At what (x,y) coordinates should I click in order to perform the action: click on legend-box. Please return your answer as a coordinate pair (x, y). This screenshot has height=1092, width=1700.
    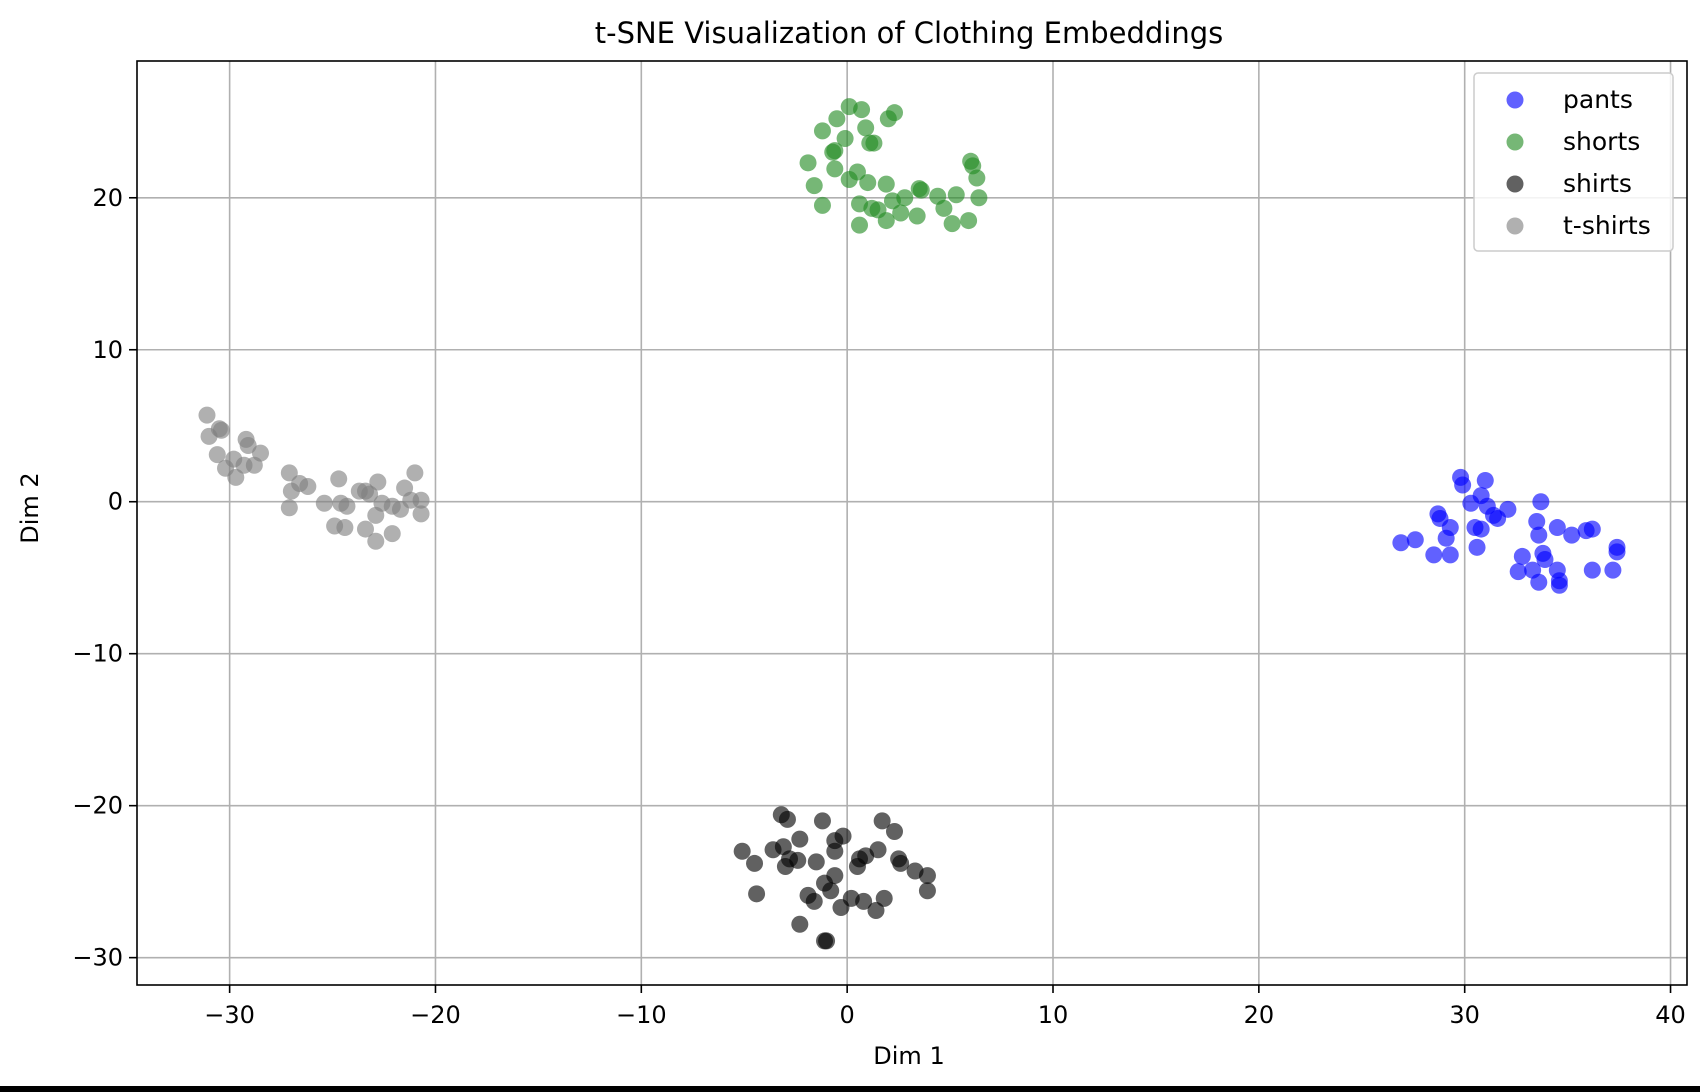
    Looking at the image, I should click on (1573, 162).